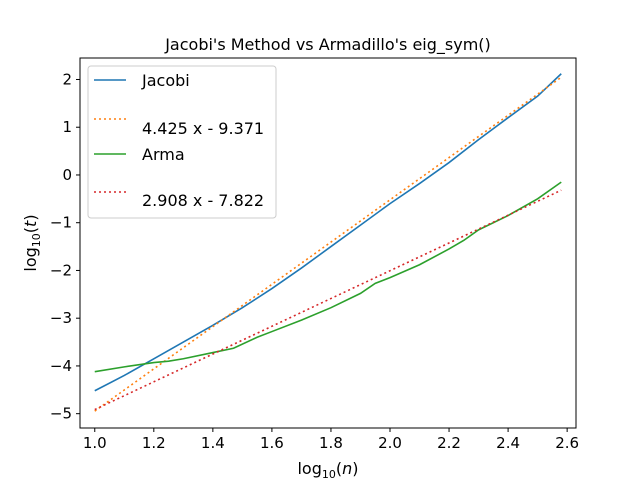 The width and height of the screenshot is (640, 480). Describe the element at coordinates (61, 414) in the screenshot. I see `y-tick-label: −5` at that location.